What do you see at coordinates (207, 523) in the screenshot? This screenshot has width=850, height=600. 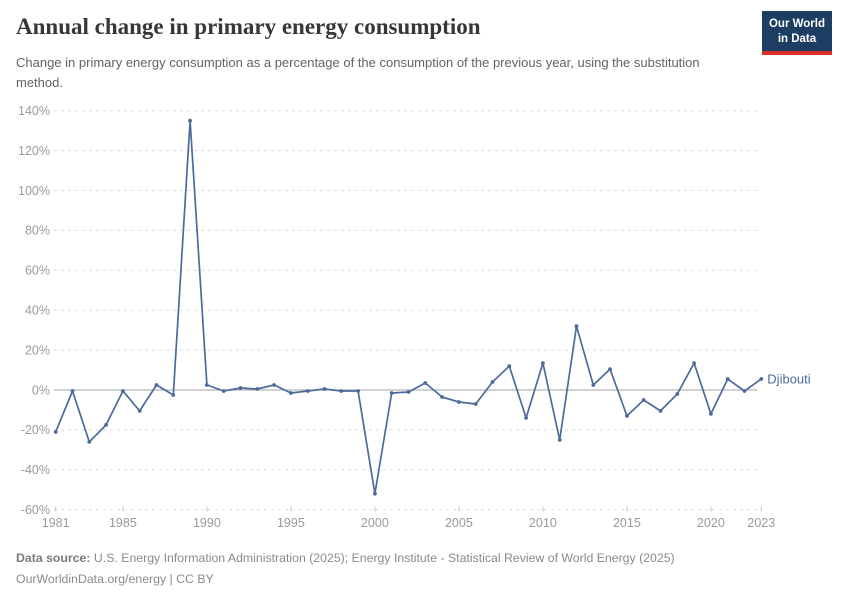 I see `x-axis-label: 1990` at bounding box center [207, 523].